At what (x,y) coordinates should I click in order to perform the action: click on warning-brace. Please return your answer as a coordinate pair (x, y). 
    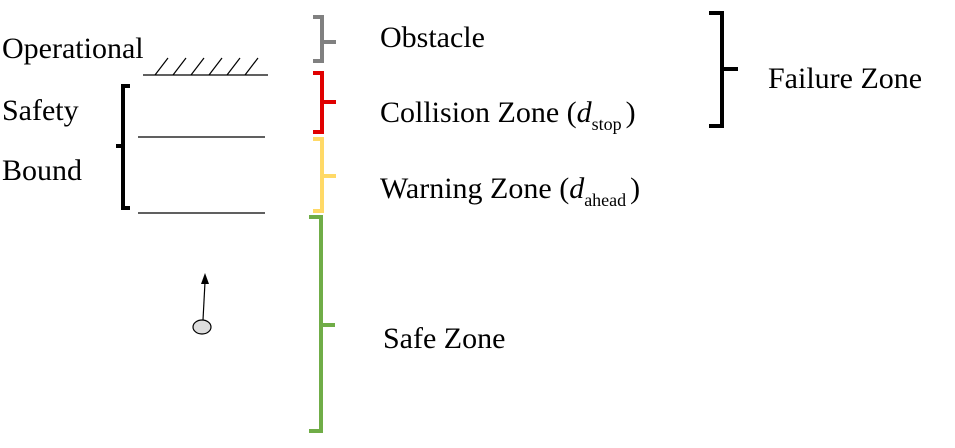
    Looking at the image, I should click on (324, 175).